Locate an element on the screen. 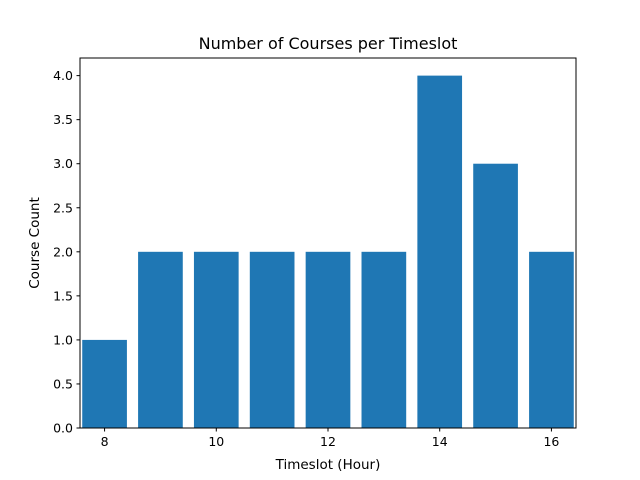 The image size is (640, 480). y-axis-ticks: 0.0 0.5 1.0 1.5 2.0 2.5 3.0 3.5 4.0 is located at coordinates (66, 252).